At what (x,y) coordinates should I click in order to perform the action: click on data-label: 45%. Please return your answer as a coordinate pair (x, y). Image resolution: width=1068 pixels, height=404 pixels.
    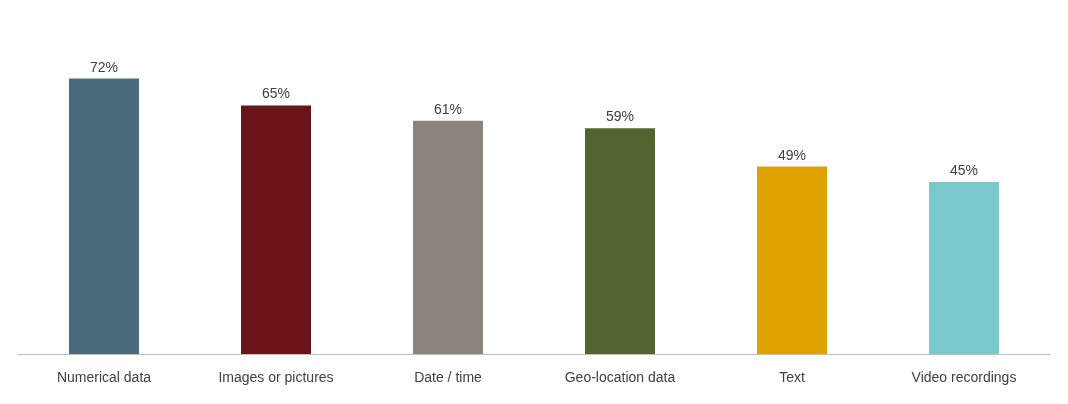
    Looking at the image, I should click on (964, 169).